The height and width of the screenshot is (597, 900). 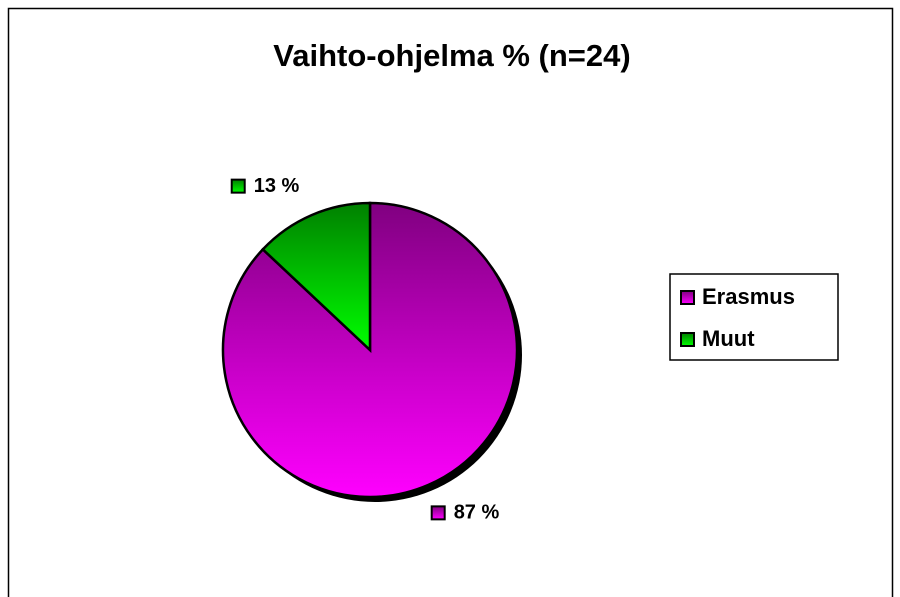 I want to click on data-label: 13 %, so click(x=277, y=186).